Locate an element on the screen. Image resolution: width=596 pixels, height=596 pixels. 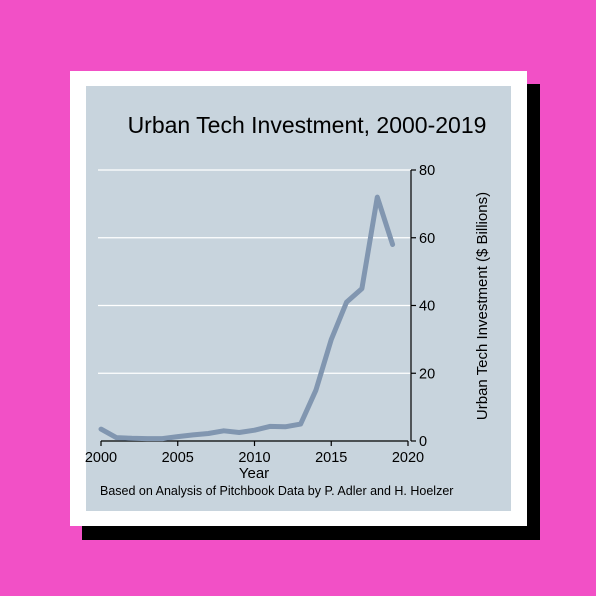
x-tick-label: 2020 is located at coordinates (408, 458).